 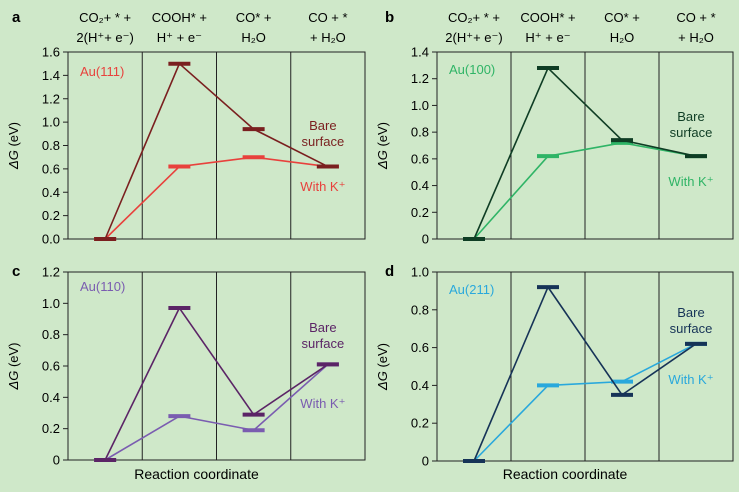 I want to click on step-header-line2: 2(H⁺+ e⁻), so click(x=104, y=37).